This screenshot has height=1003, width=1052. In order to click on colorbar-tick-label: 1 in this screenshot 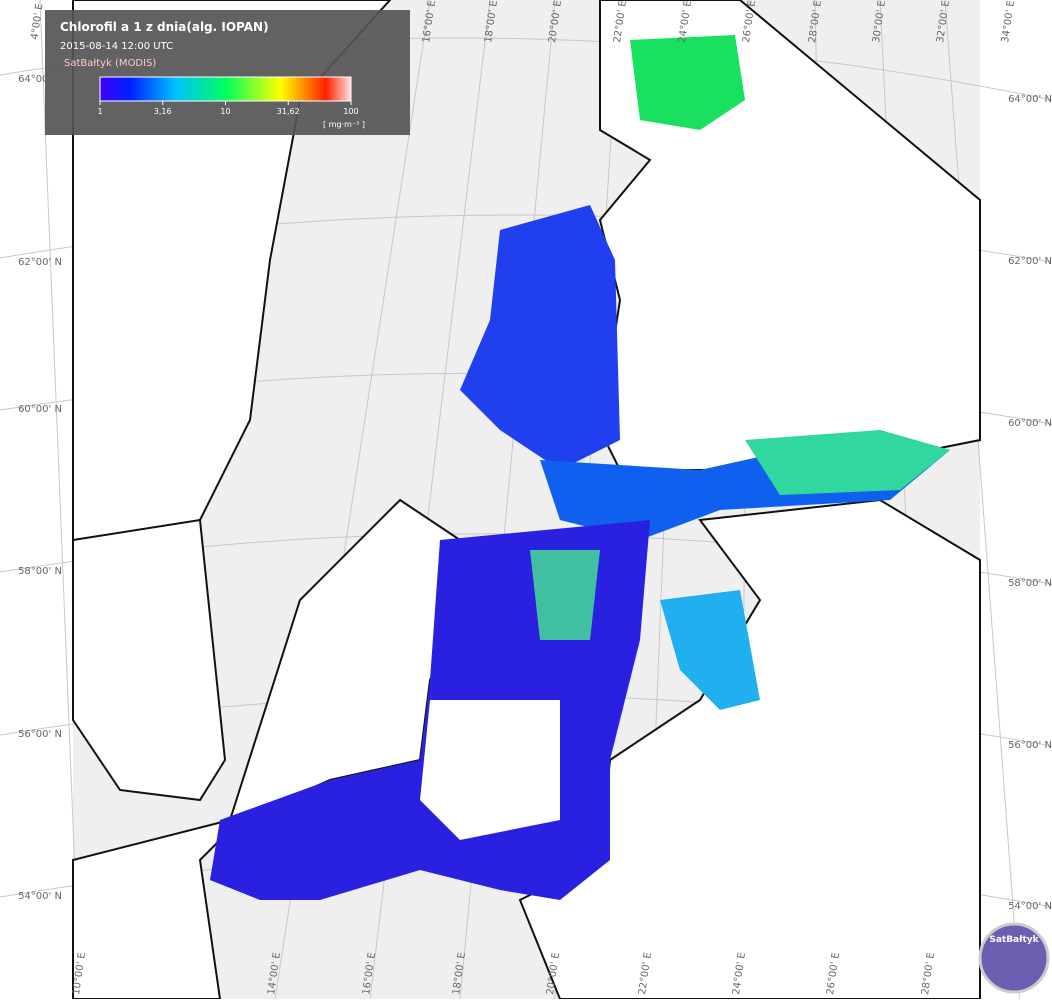, I will do `click(99, 111)`.